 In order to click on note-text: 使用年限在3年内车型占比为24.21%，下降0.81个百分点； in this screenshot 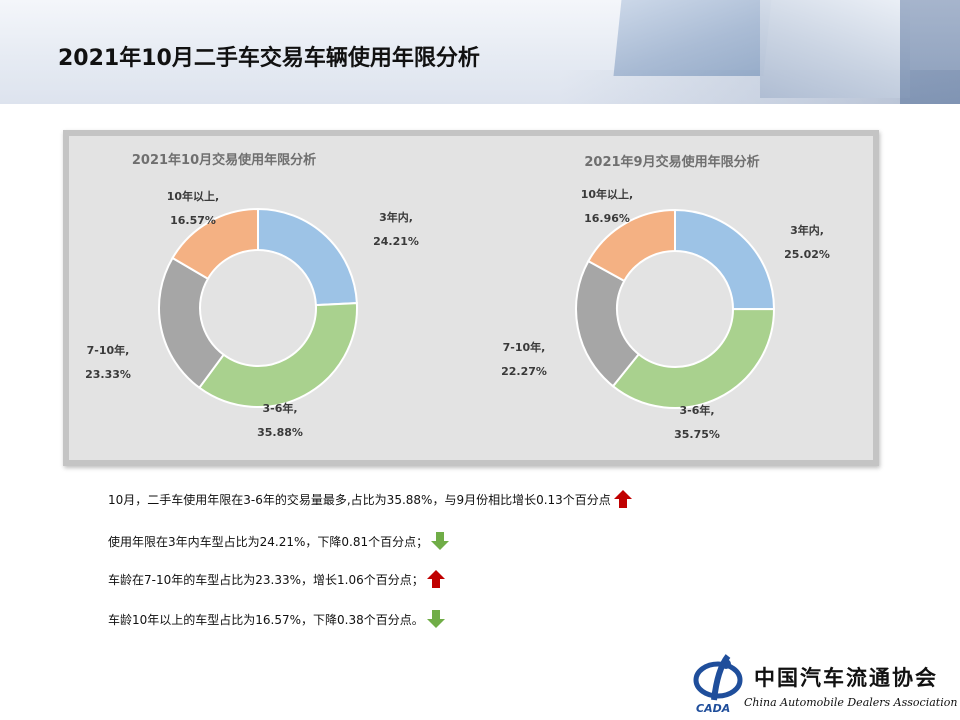, I will do `click(268, 541)`.